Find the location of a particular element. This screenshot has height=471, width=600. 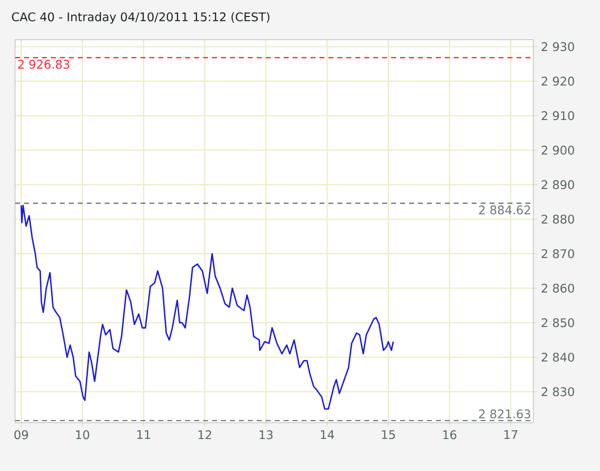

y-tick-label: 2 880 is located at coordinates (558, 219).